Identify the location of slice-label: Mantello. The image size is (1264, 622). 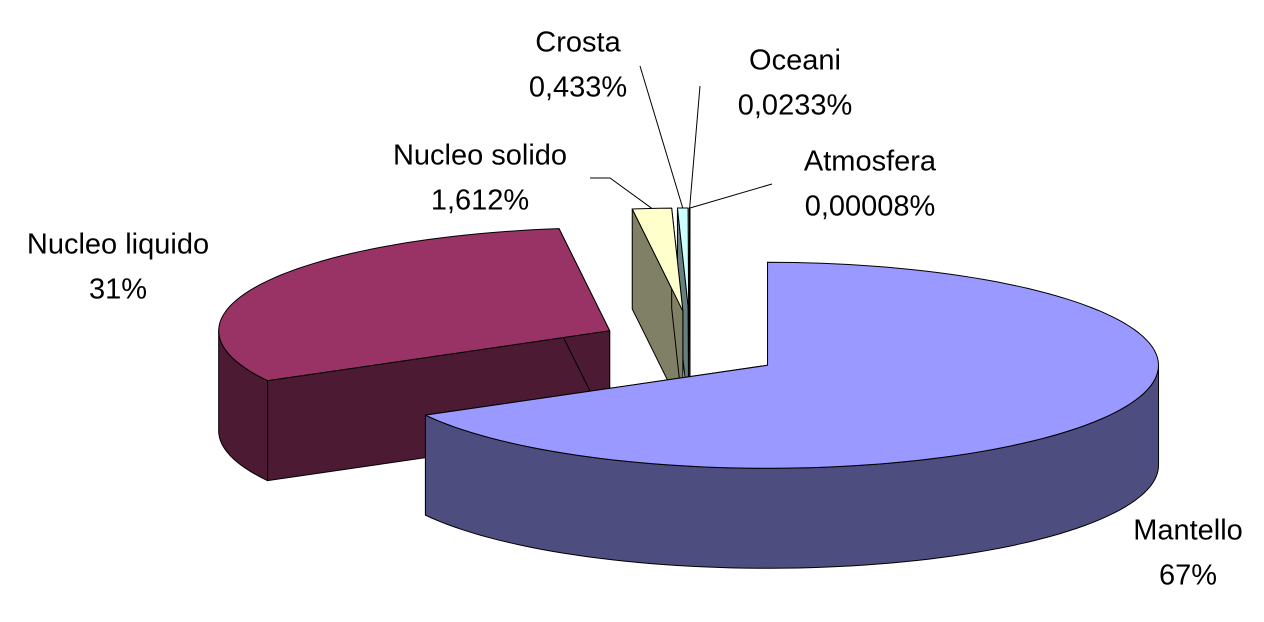
(1188, 531).